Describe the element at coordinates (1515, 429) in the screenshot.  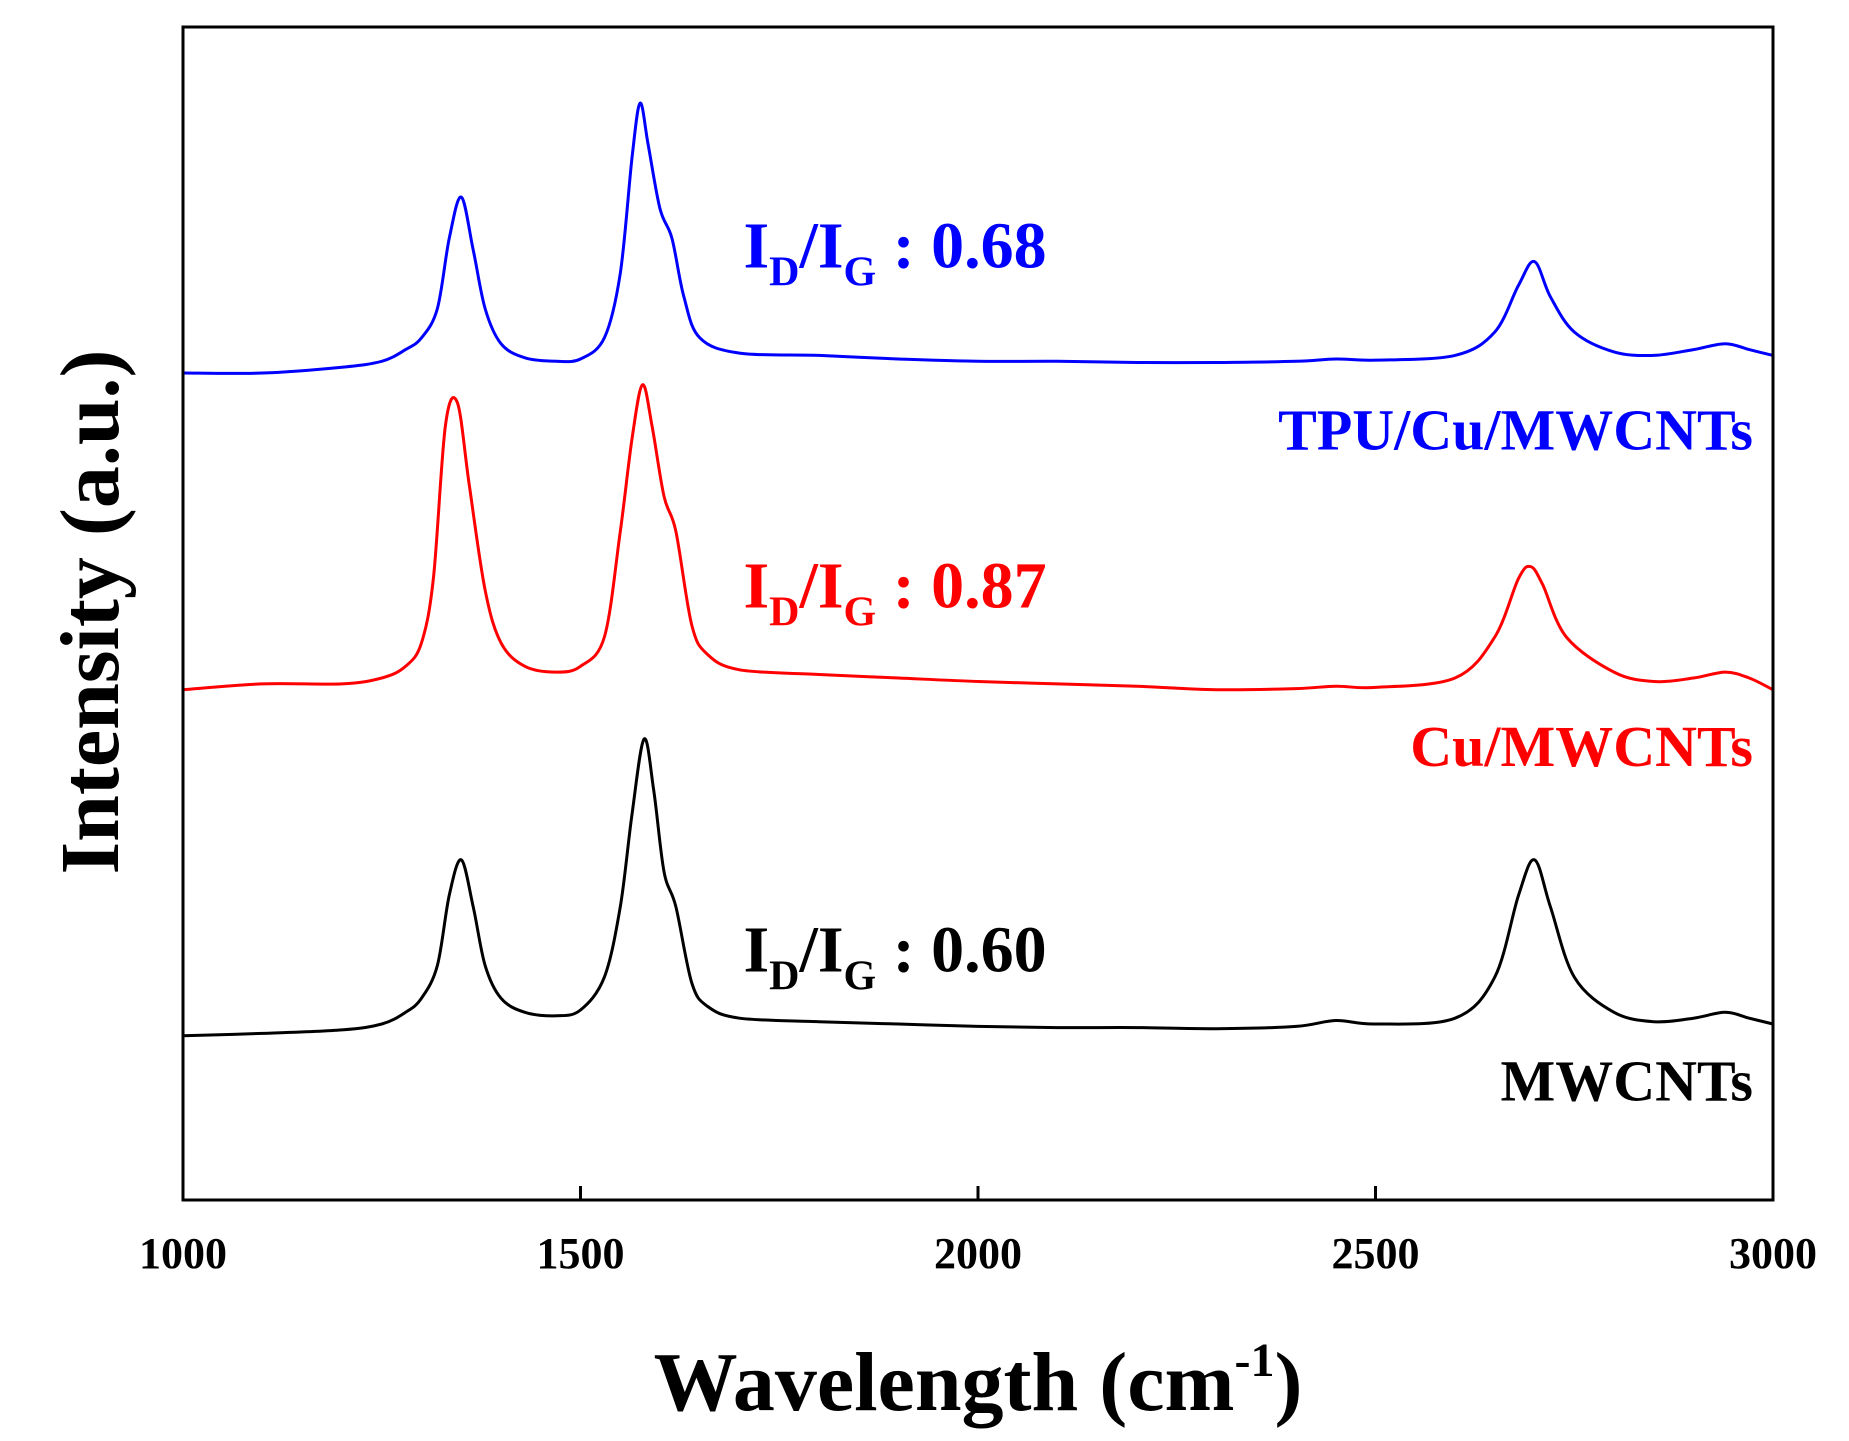
I see `series-name-tpu-cu-mwcnts: TPU/Cu/MWCNTs` at that location.